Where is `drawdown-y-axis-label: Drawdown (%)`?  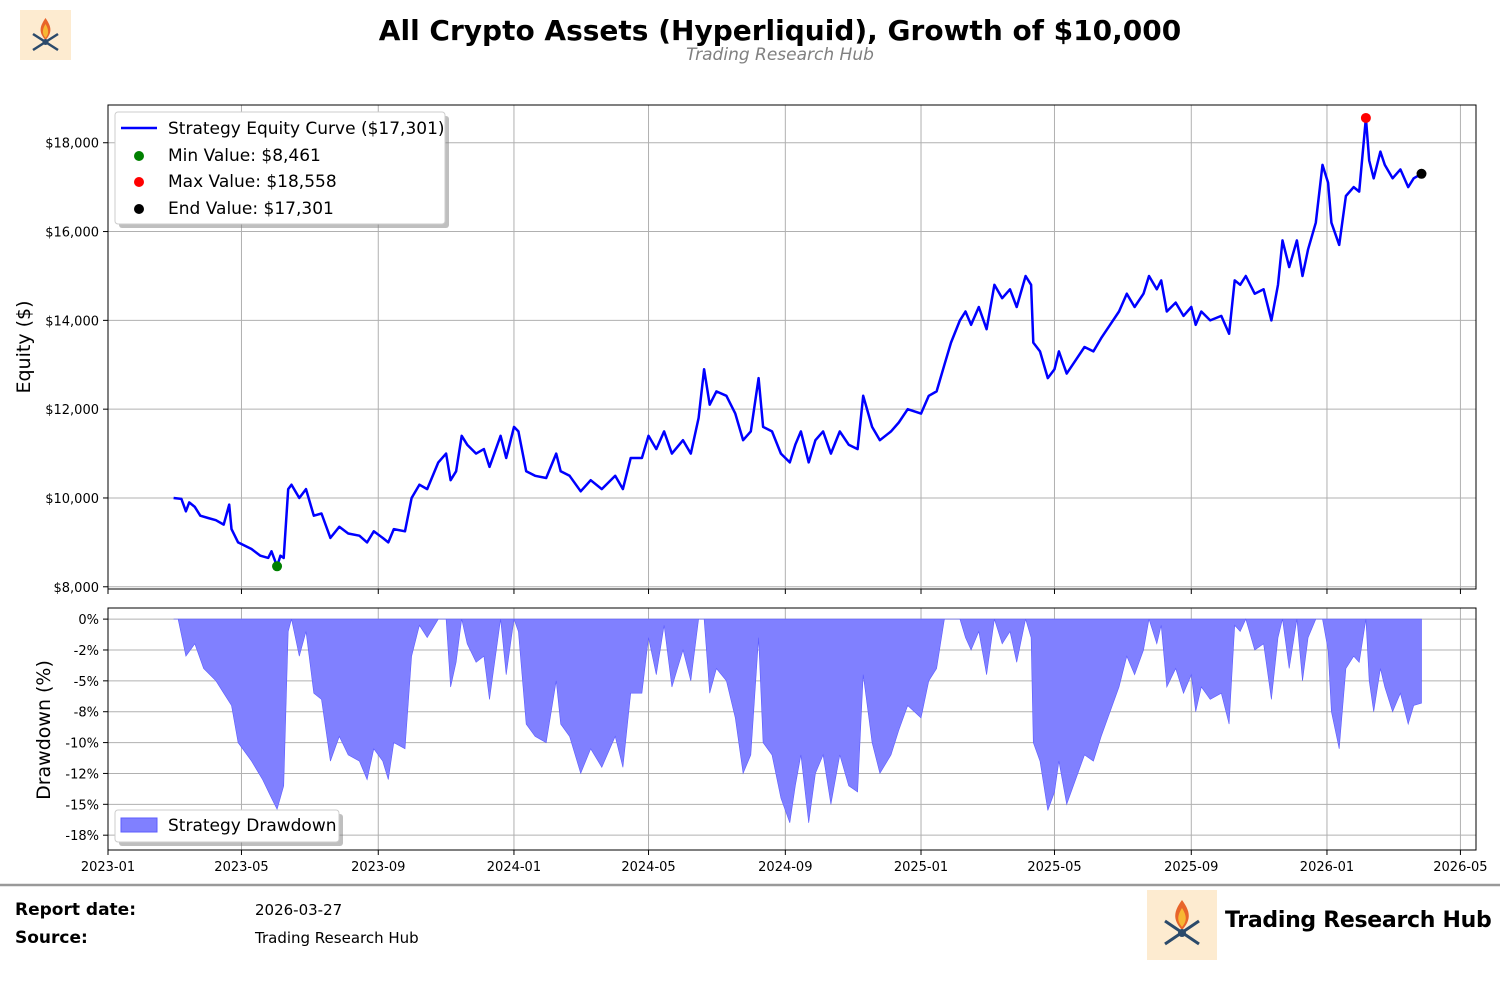
drawdown-y-axis-label: Drawdown (%) is located at coordinates (44, 730).